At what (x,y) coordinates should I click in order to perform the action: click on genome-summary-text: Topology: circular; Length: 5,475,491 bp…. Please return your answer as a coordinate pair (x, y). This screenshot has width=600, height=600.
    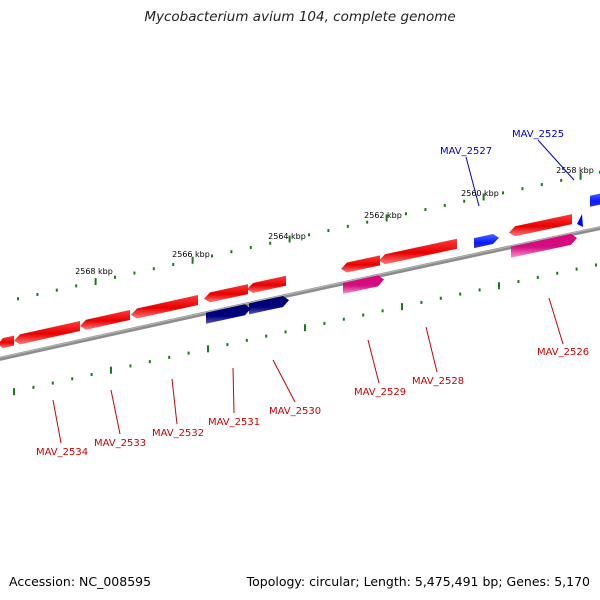
    Looking at the image, I should click on (418, 581).